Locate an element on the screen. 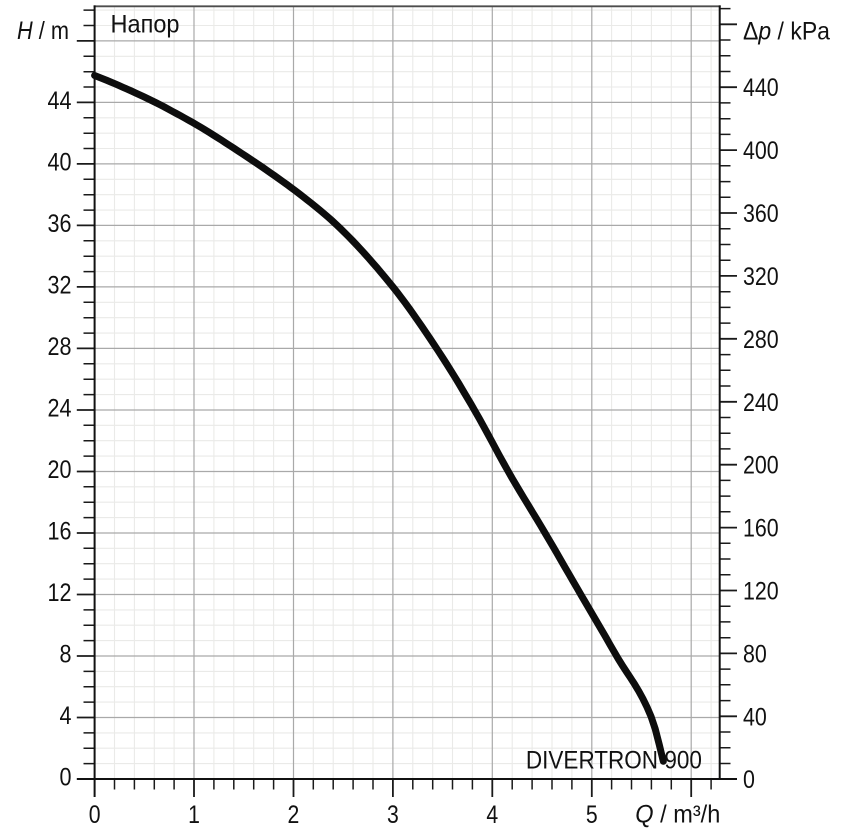  svg-text: 240 is located at coordinates (761, 403).